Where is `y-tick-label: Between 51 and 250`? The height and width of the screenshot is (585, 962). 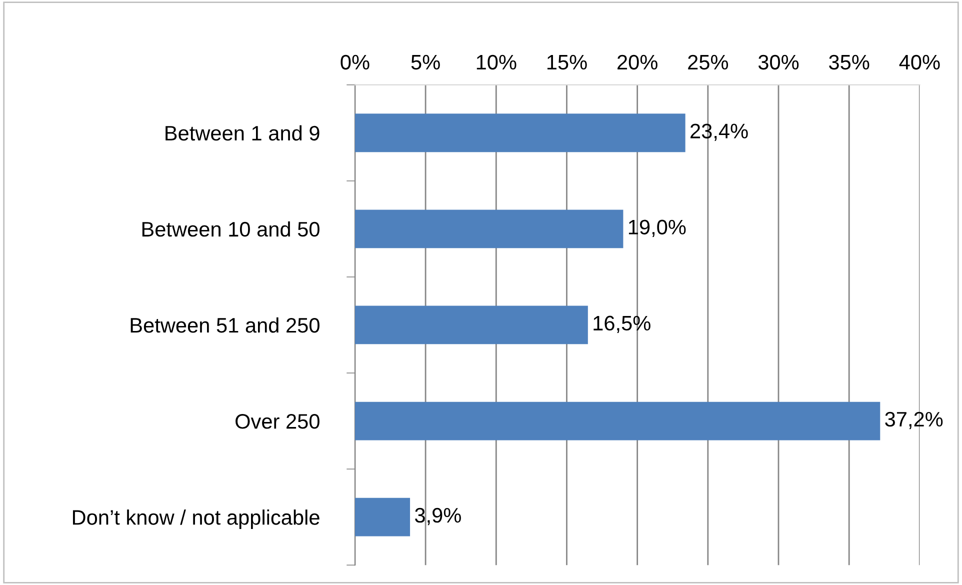
y-tick-label: Between 51 and 250 is located at coordinates (225, 325).